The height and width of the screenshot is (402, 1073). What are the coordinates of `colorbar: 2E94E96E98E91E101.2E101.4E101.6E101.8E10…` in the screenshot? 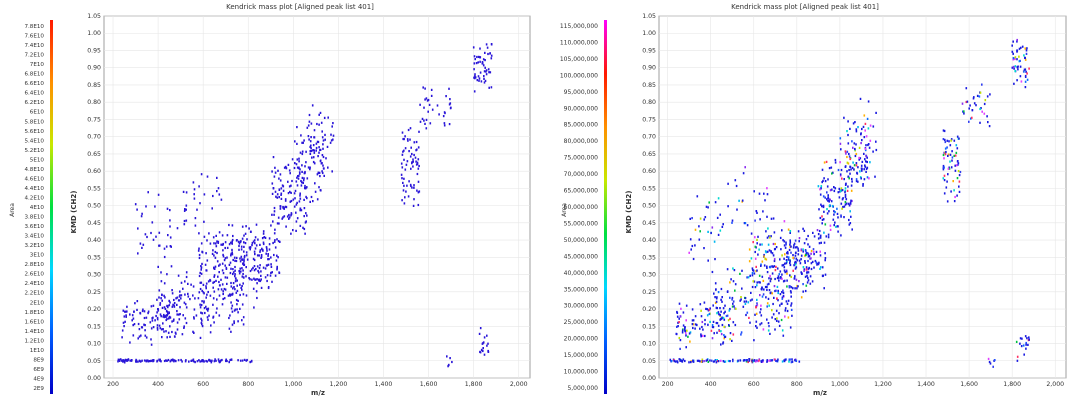 It's located at (38, 207).